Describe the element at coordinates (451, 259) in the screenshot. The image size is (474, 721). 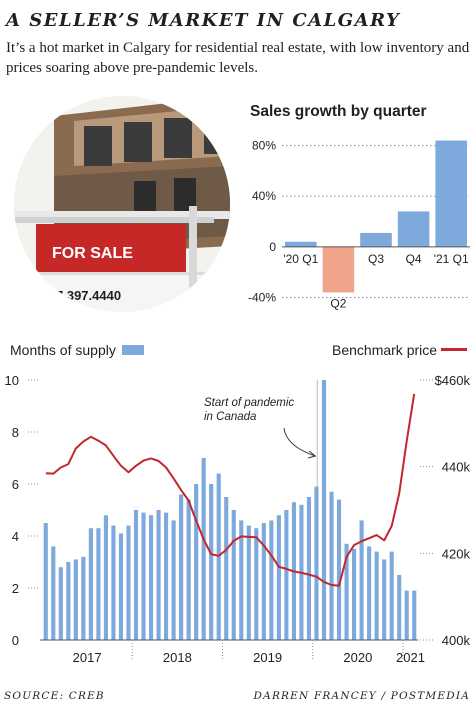
I see `quarter-category-label: '21 Q1` at that location.